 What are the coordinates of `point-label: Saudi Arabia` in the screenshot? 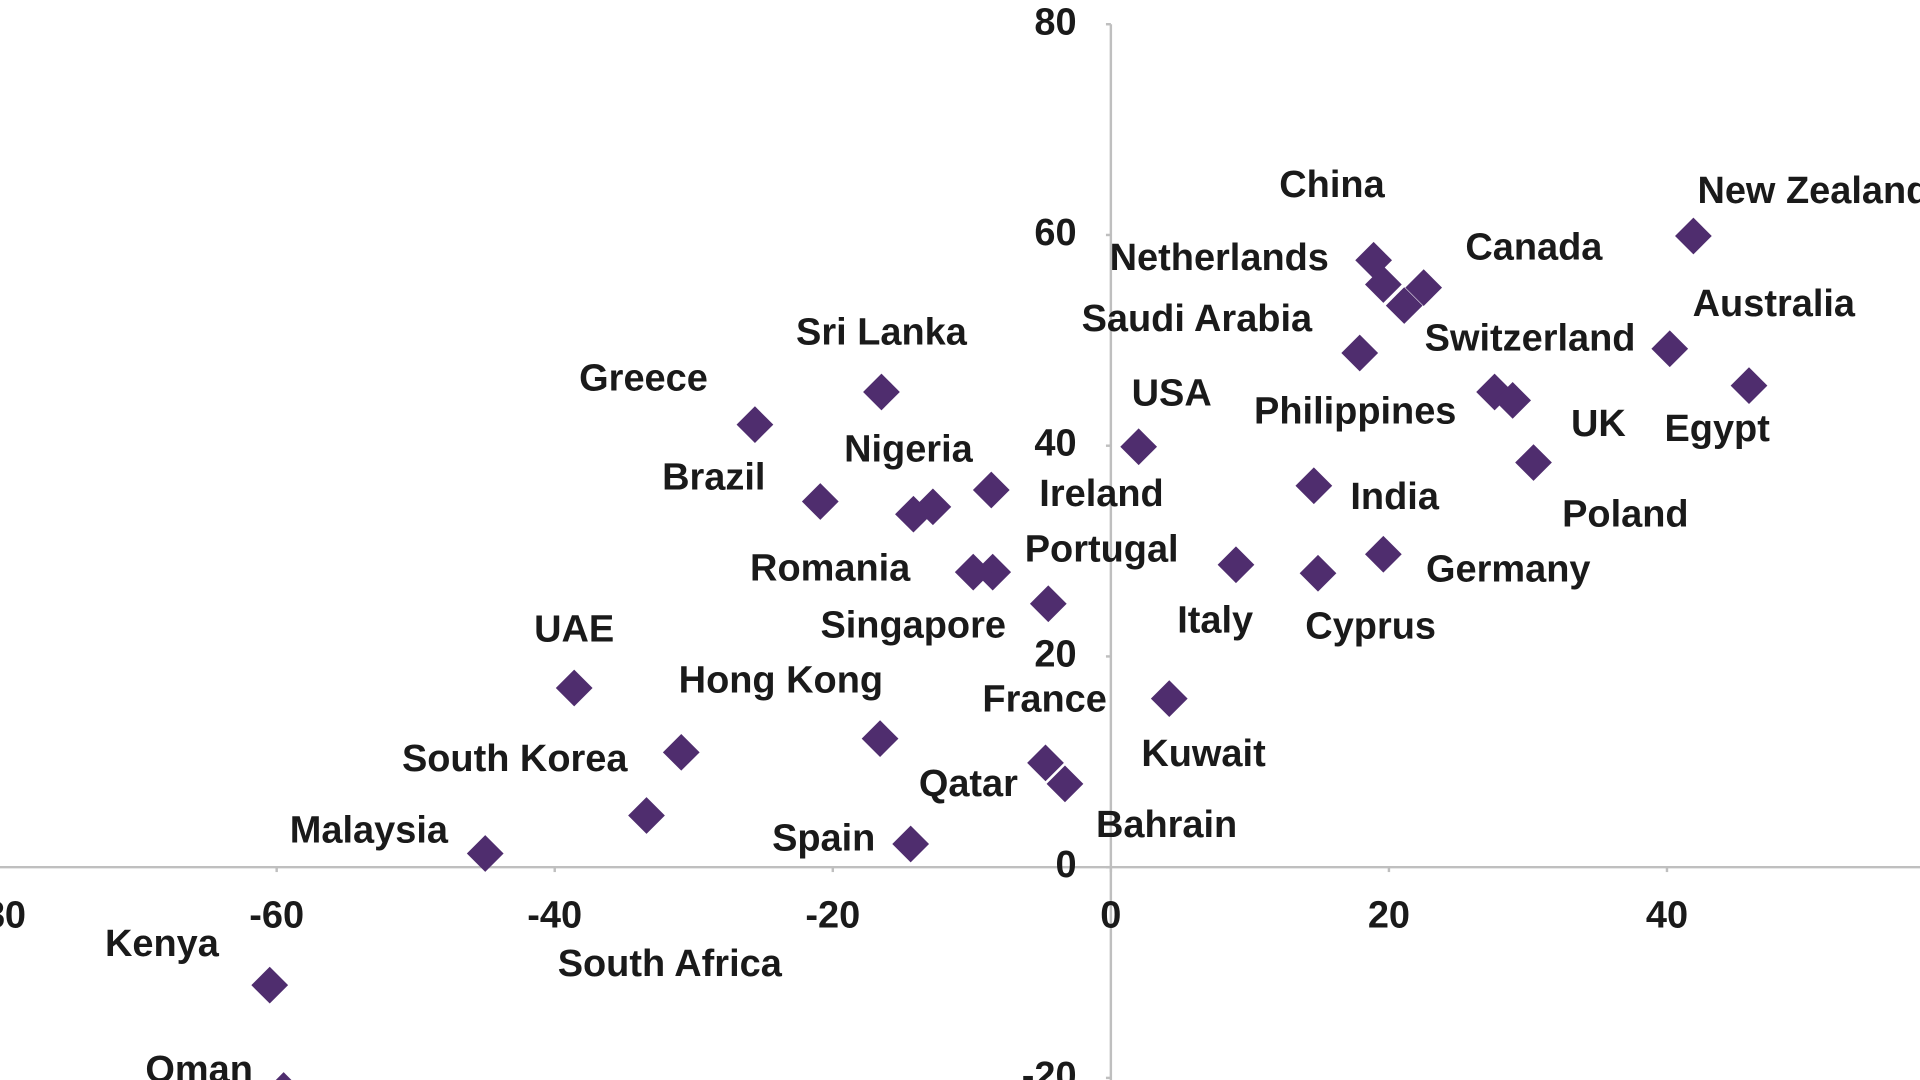 It's located at (1197, 319).